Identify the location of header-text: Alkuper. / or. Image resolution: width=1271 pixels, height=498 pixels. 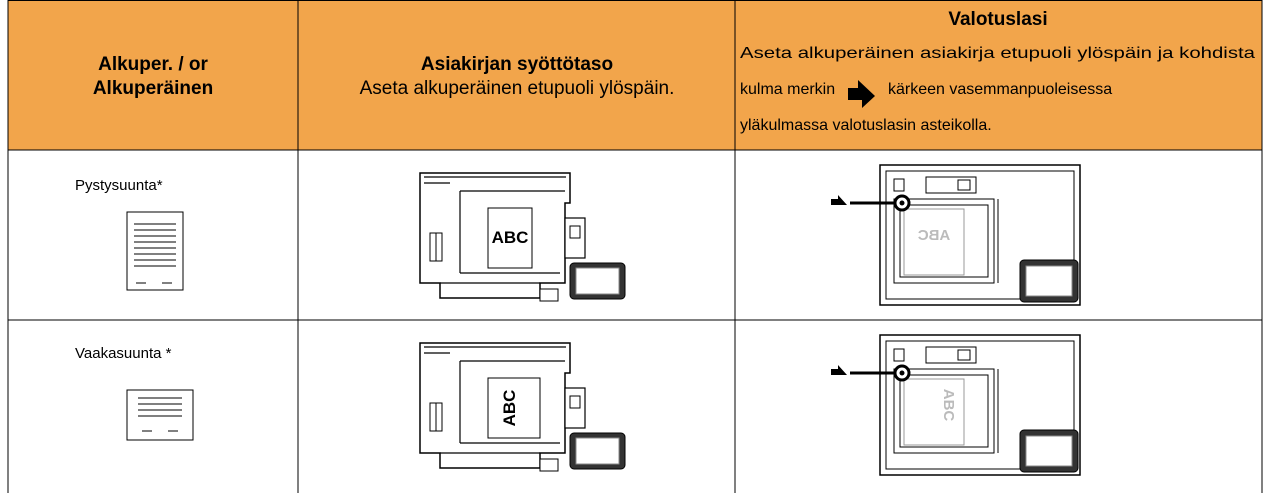
(153, 64).